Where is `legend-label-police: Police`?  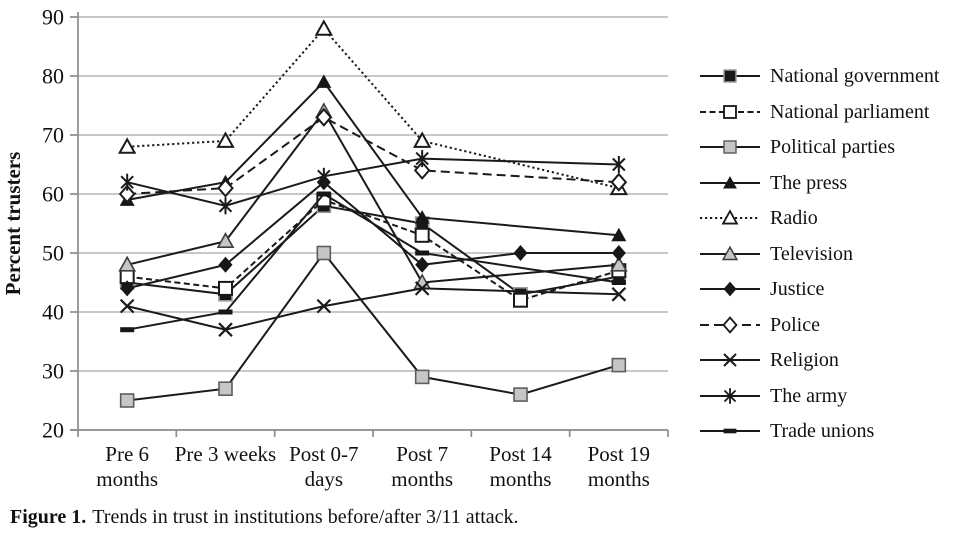 legend-label-police: Police is located at coordinates (795, 324).